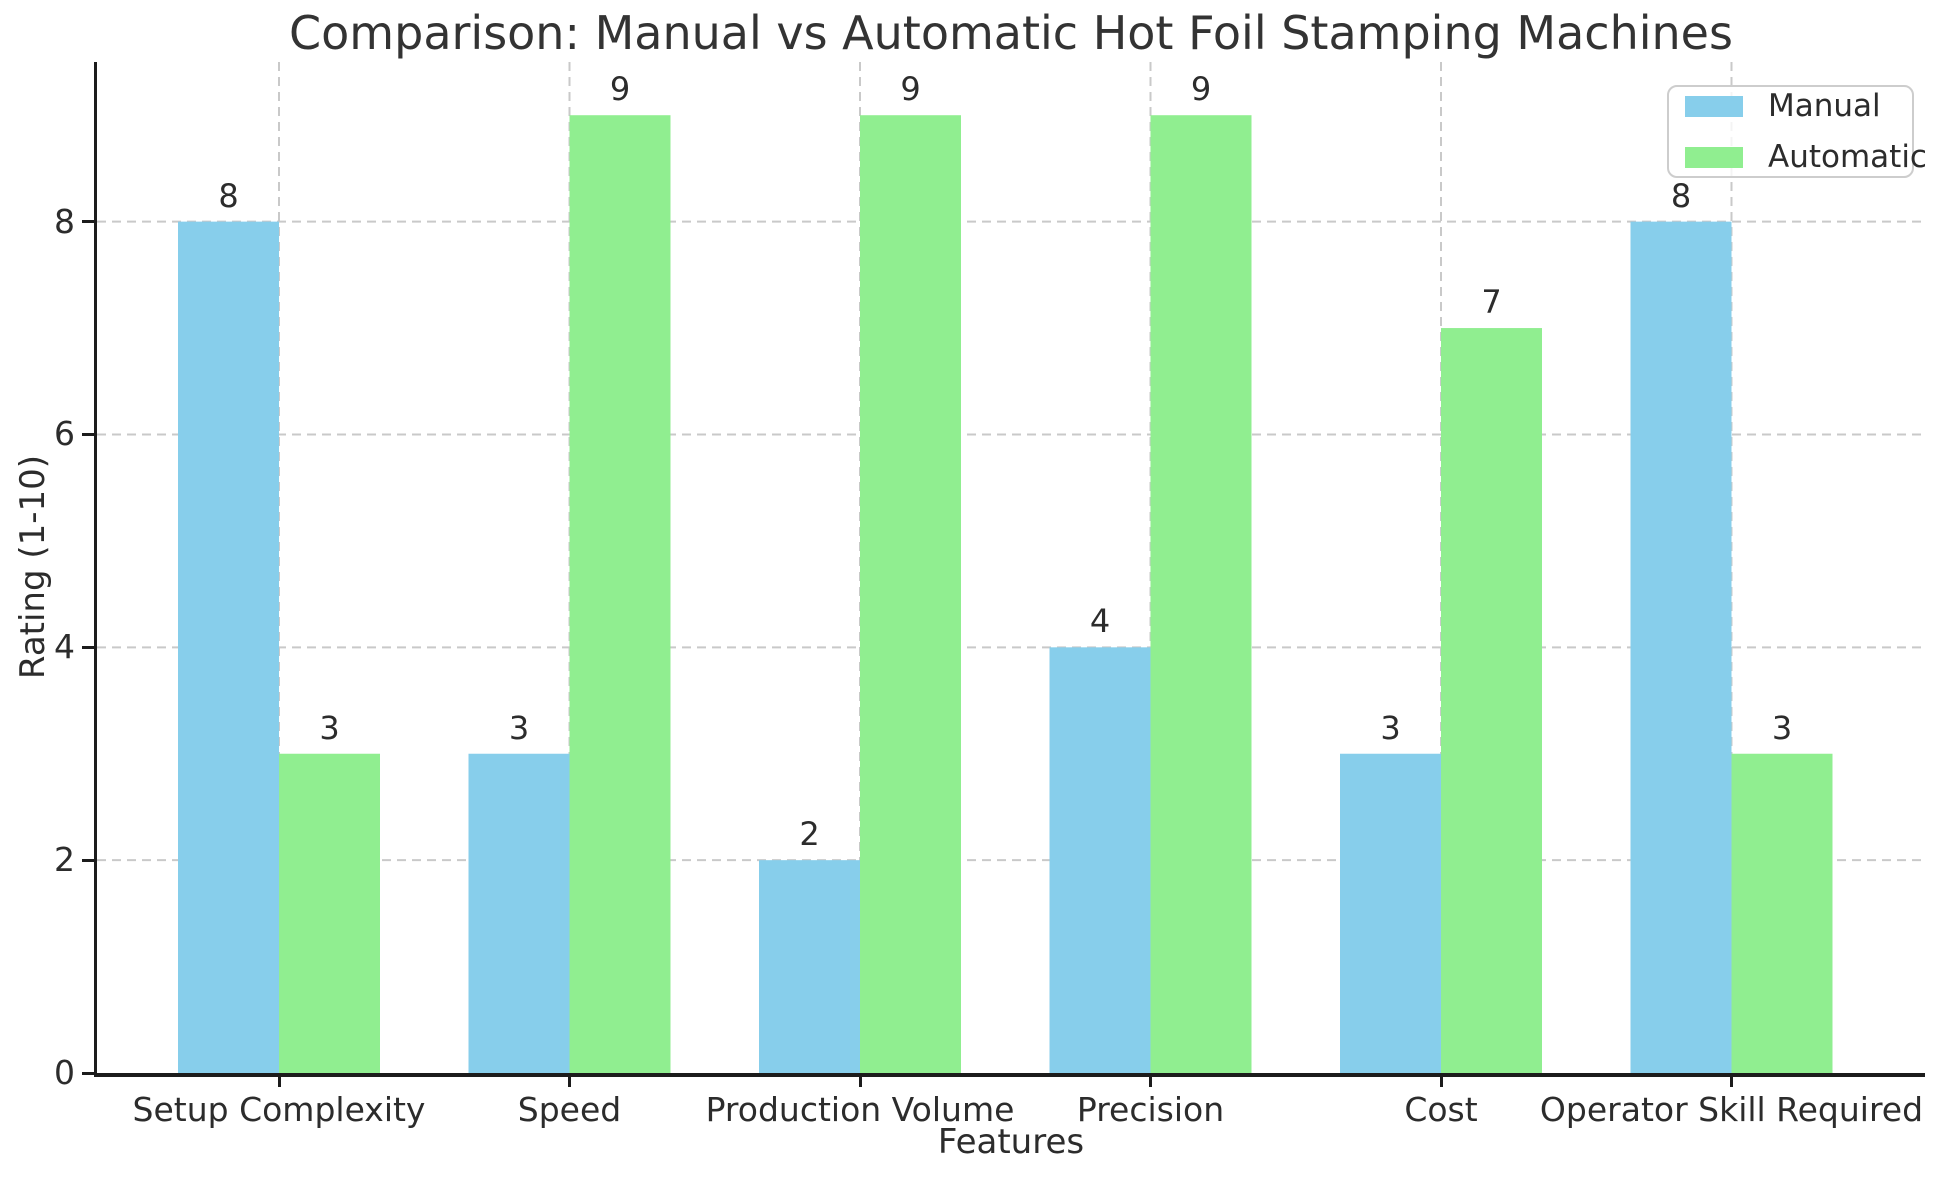 This screenshot has height=1180, width=1951. What do you see at coordinates (1100, 621) in the screenshot?
I see `bar-value-label: 4` at bounding box center [1100, 621].